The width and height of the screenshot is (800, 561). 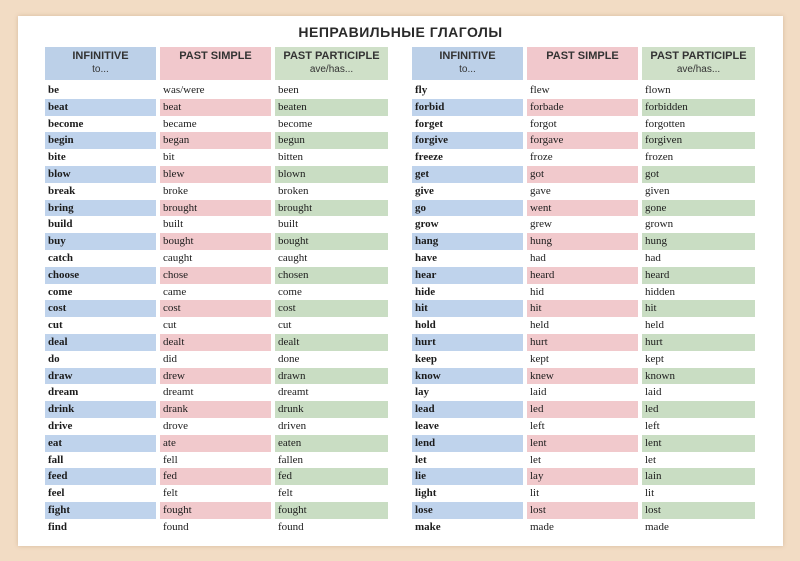 I want to click on past-participle-cell: flown, so click(x=698, y=90).